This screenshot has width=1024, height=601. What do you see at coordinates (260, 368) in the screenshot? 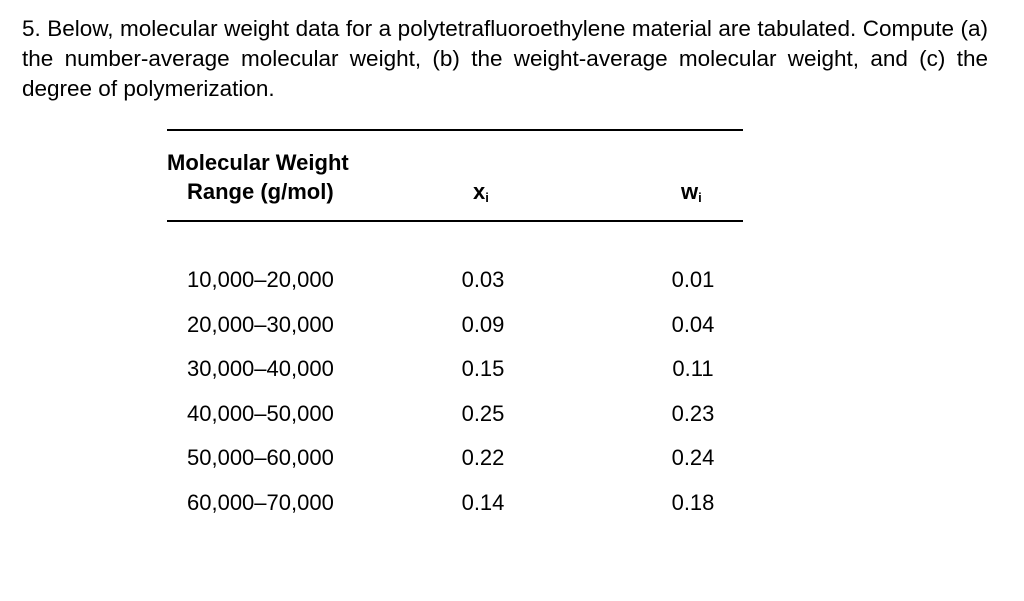
I see `range-cell: 30,000–40,000` at bounding box center [260, 368].